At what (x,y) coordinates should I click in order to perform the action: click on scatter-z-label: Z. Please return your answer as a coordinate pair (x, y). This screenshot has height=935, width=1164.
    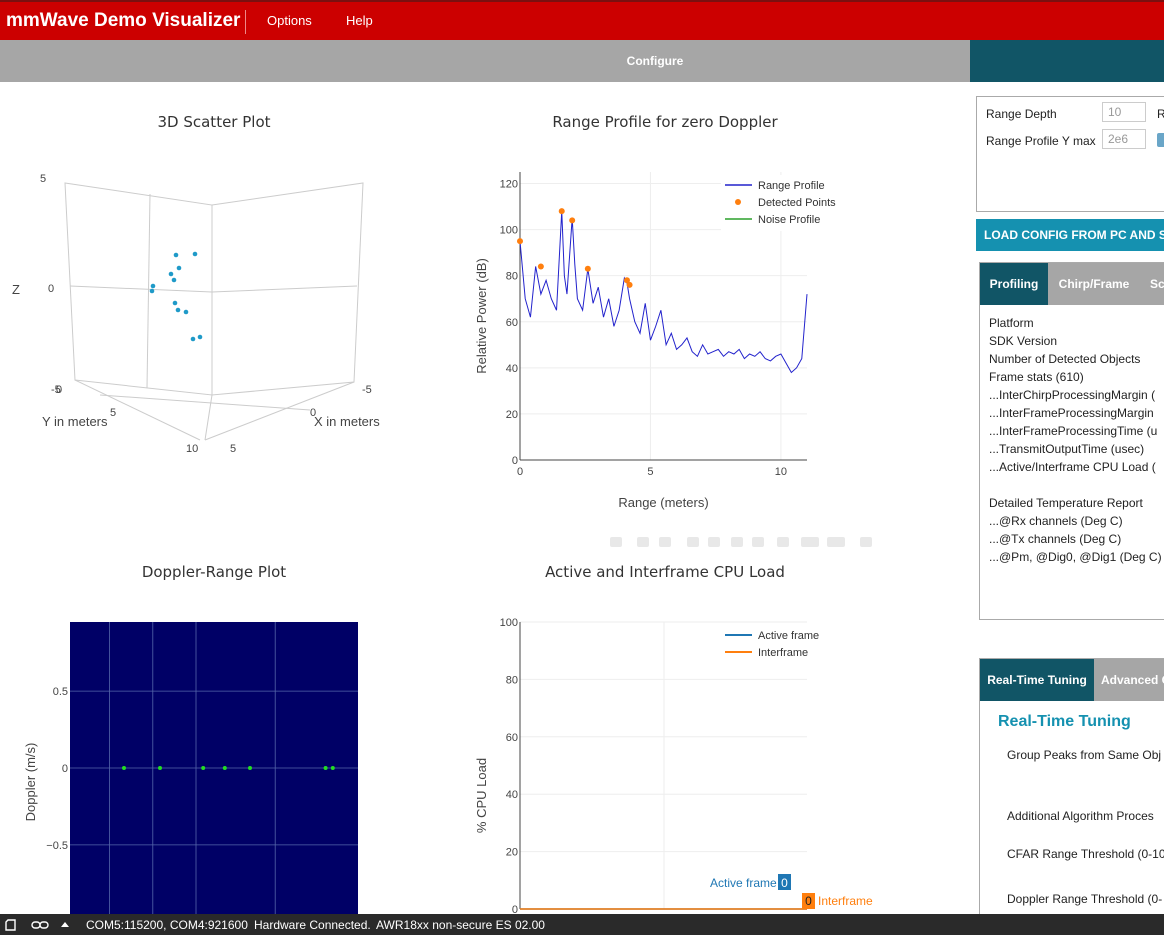
    Looking at the image, I should click on (16, 289).